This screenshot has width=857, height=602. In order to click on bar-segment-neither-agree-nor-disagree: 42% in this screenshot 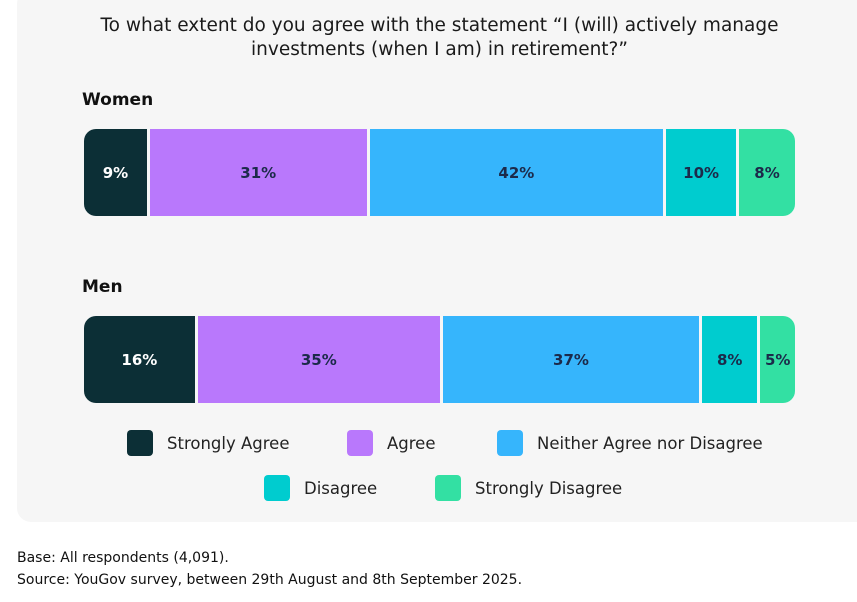, I will do `click(516, 172)`.